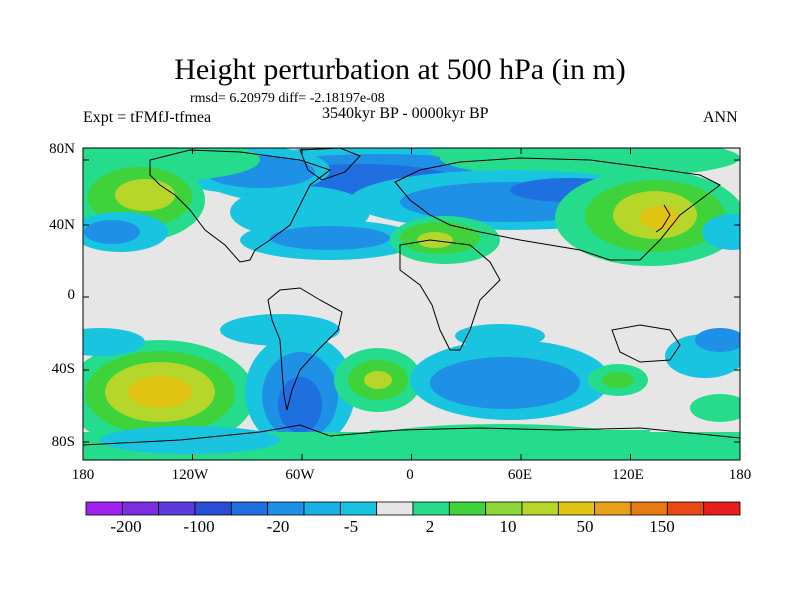 The height and width of the screenshot is (600, 800). I want to click on south-atlantic-high, so click(378, 380).